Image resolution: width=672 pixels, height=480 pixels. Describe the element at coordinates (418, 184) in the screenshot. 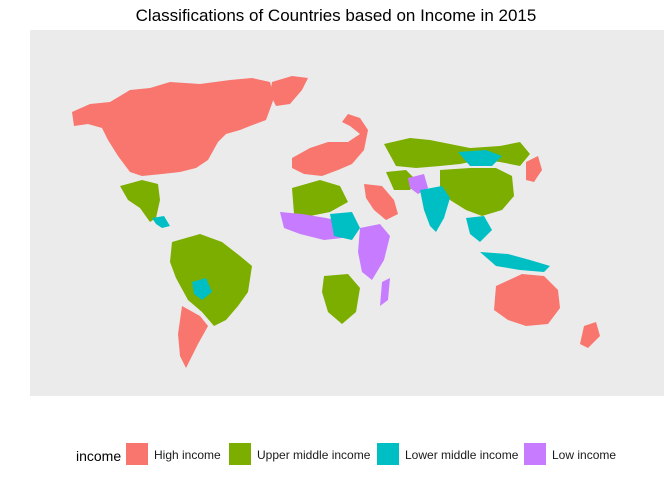

I see `region-afghanistan` at that location.